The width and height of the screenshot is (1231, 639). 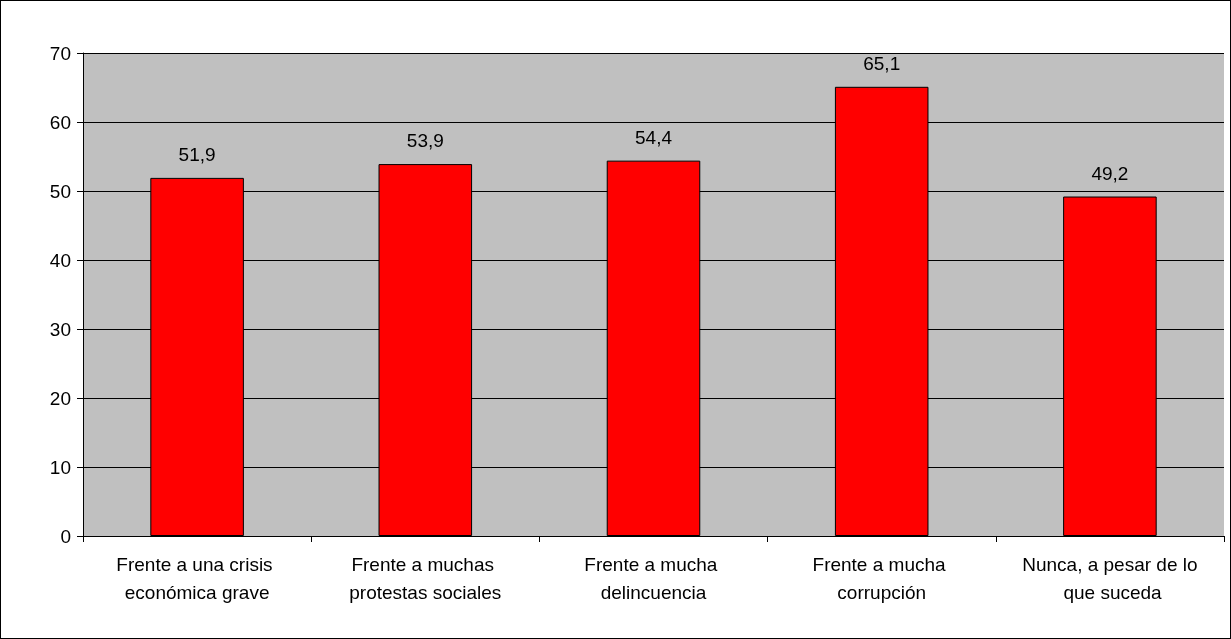 I want to click on y-tick-label: 60, so click(x=60, y=122).